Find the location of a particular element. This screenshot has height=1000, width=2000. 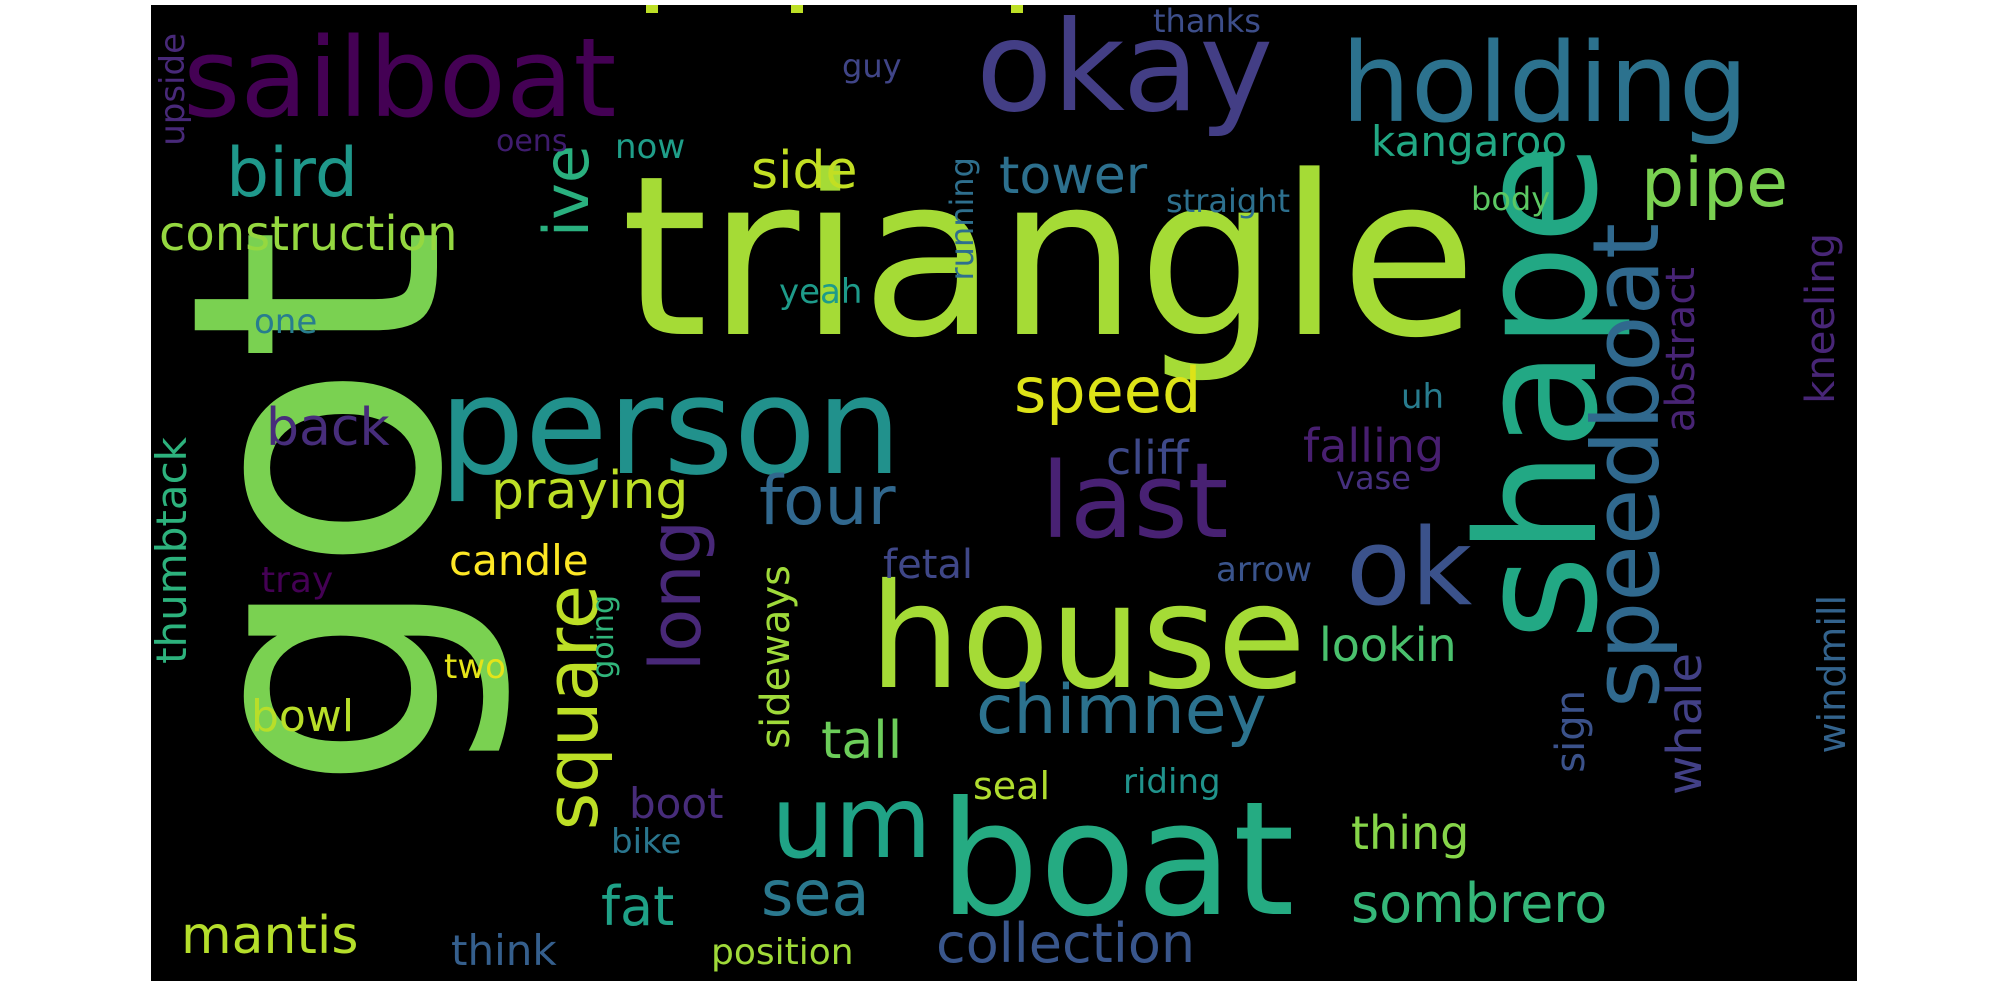

word-whale: whale is located at coordinates (1685, 724).